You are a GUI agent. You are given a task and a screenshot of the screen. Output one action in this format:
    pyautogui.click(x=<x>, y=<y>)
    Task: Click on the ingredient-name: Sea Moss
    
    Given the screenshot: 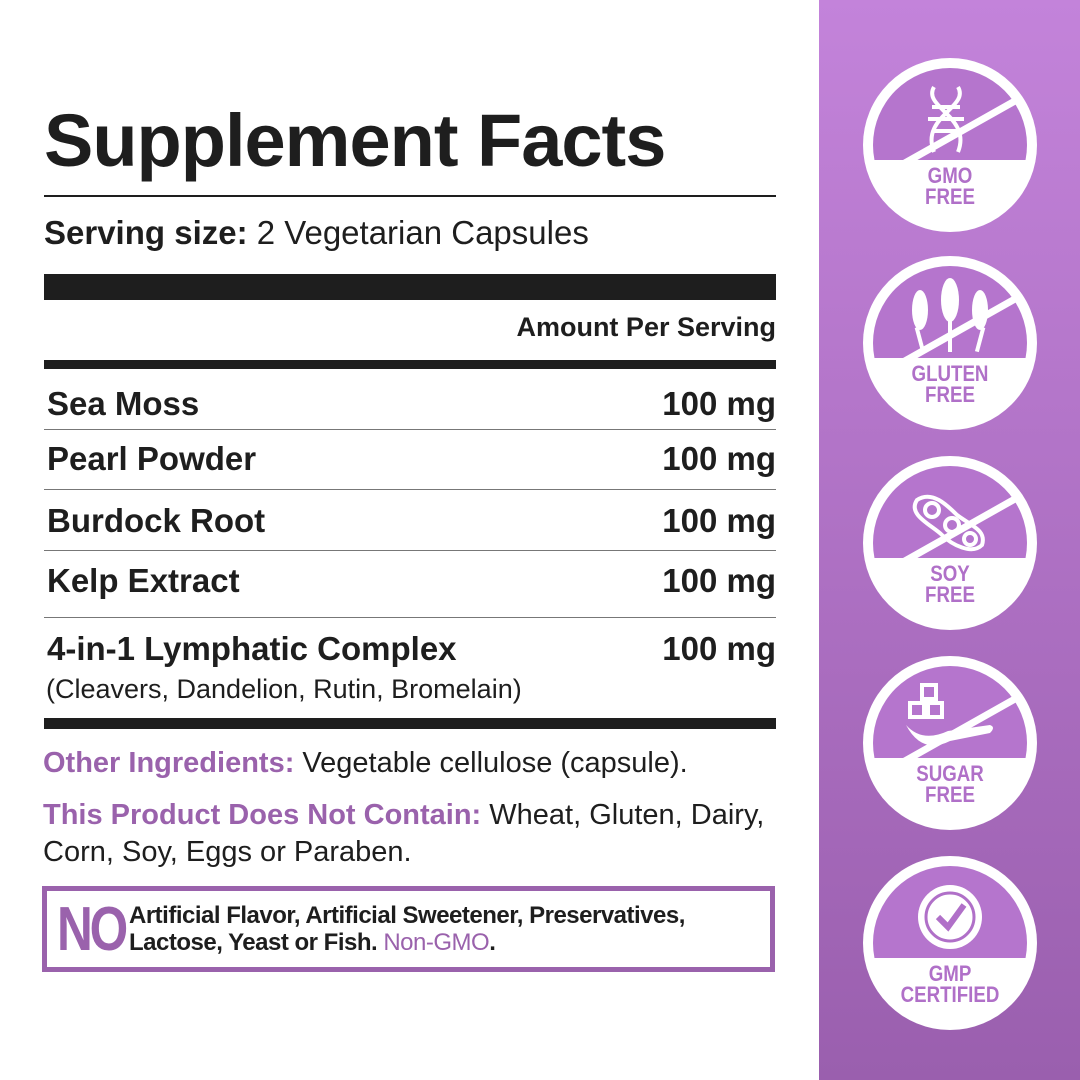 What is the action you would take?
    pyautogui.click(x=123, y=403)
    